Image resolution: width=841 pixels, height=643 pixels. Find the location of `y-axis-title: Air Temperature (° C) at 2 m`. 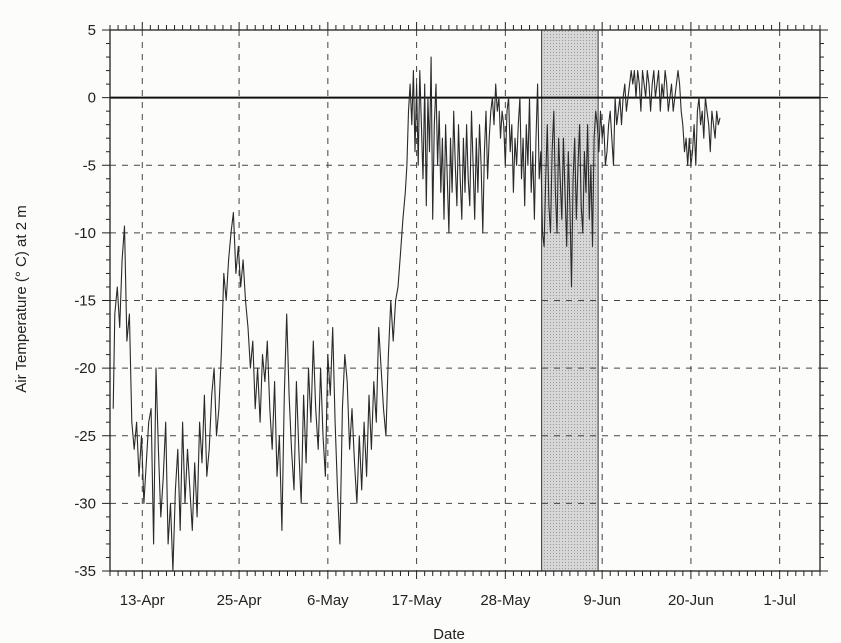

y-axis-title: Air Temperature (° C) at 2 m is located at coordinates (21, 298).